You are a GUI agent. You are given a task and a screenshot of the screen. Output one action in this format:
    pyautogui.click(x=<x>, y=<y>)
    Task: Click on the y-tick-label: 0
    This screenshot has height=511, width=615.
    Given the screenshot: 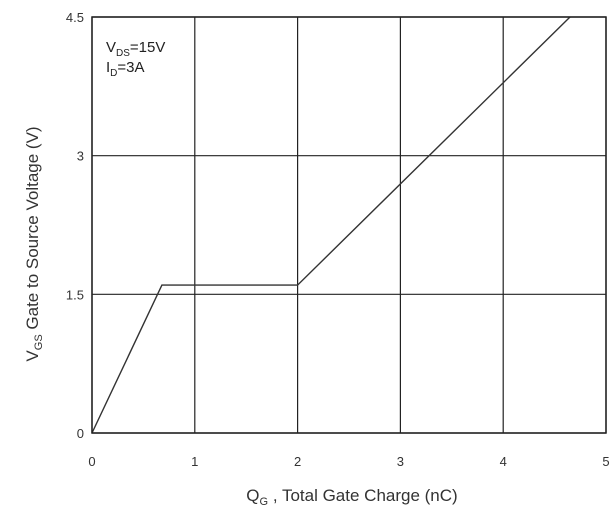 What is the action you would take?
    pyautogui.click(x=80, y=433)
    